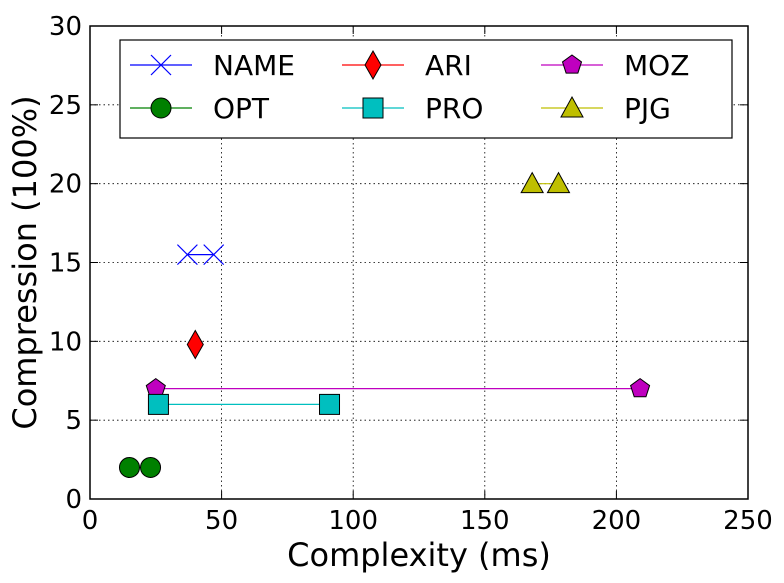 The image size is (784, 583). What do you see at coordinates (254, 65) in the screenshot?
I see `legend-label-name: NAME` at bounding box center [254, 65].